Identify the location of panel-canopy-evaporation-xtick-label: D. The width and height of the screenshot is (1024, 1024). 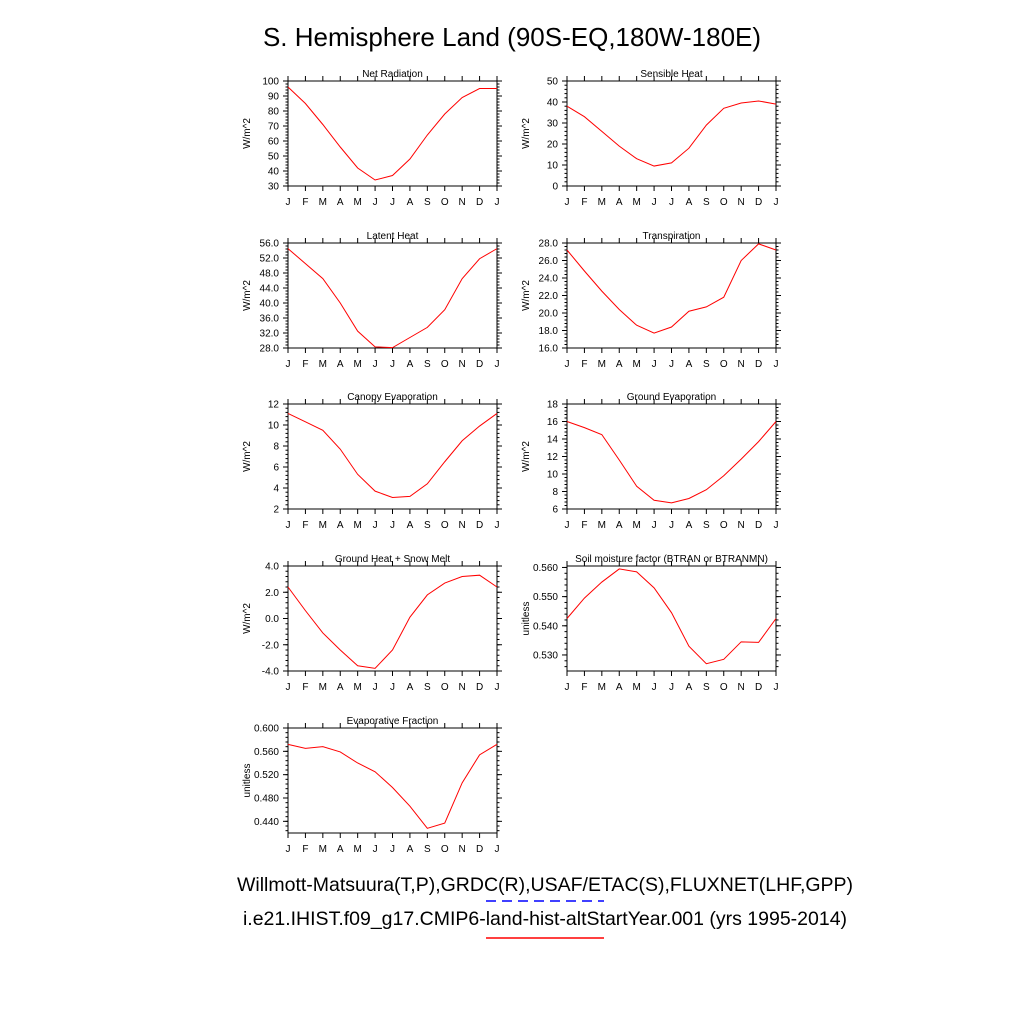
(479, 525).